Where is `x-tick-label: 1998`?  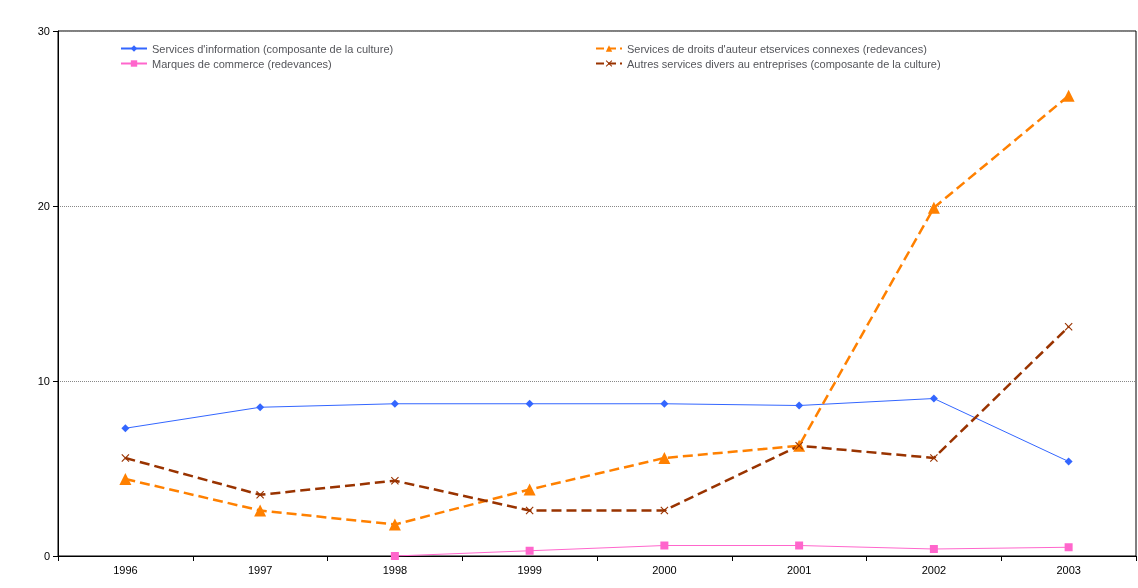
x-tick-label: 1998 is located at coordinates (395, 569).